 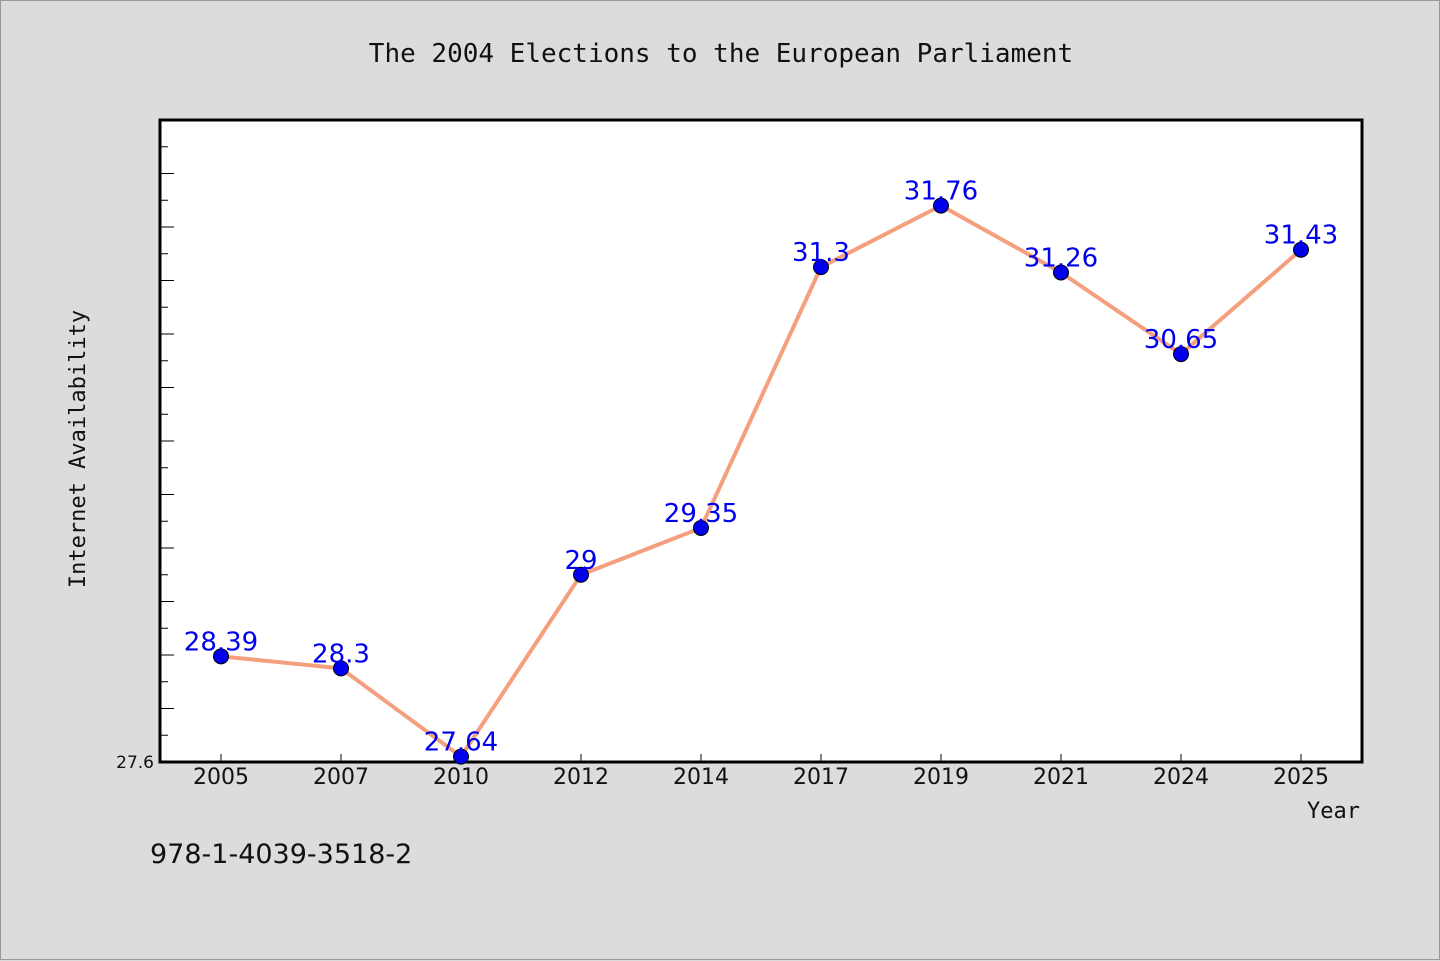 I want to click on data-label: 27.64, so click(x=461, y=743).